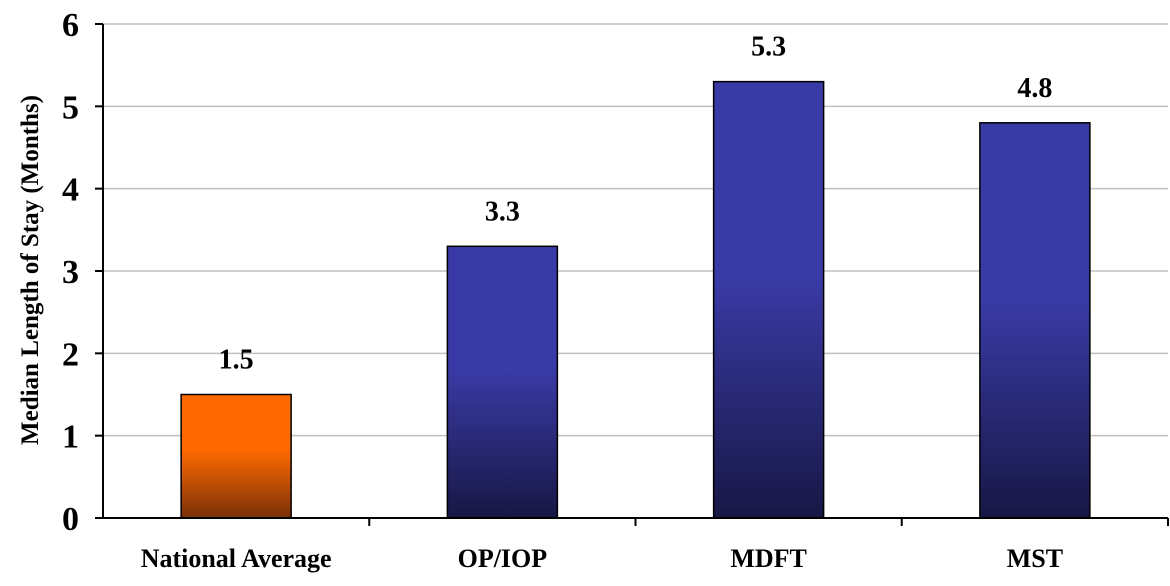 The height and width of the screenshot is (586, 1170). I want to click on y-tick-labels: 0 1 2 3 4 5 6, so click(70, 272).